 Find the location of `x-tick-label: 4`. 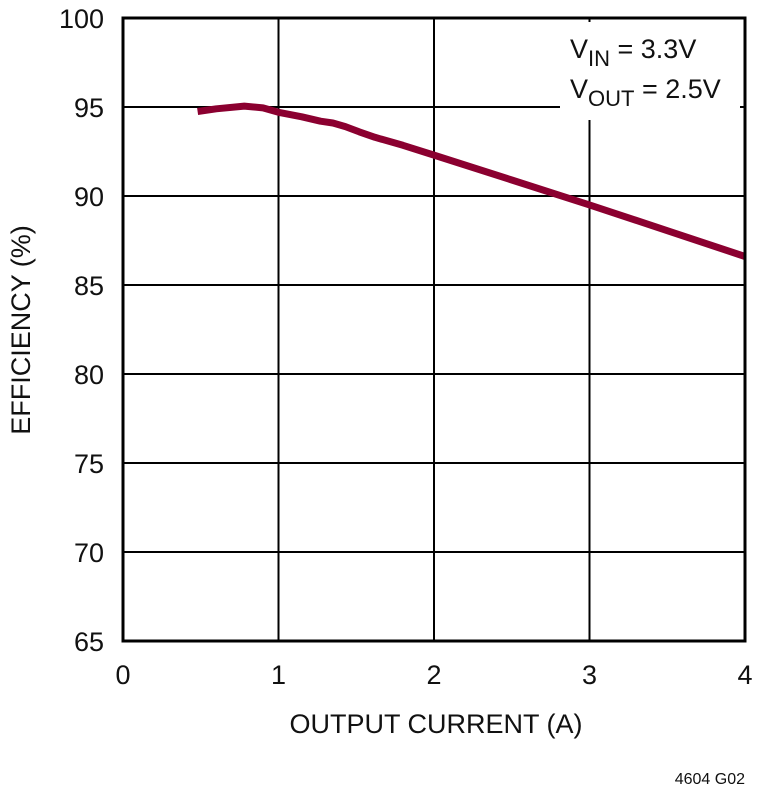

x-tick-label: 4 is located at coordinates (744, 675).